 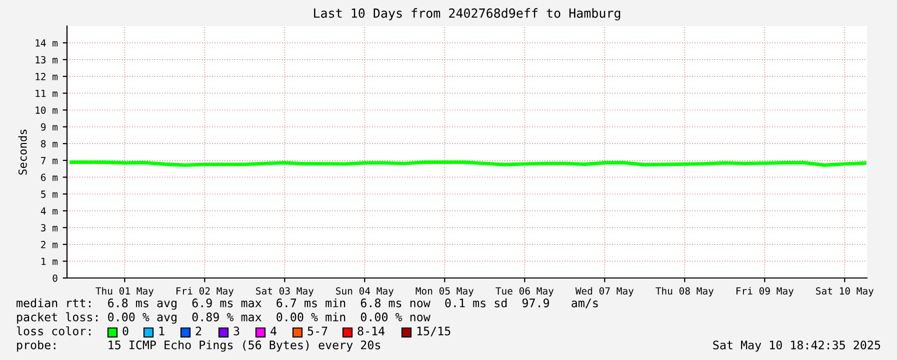 What do you see at coordinates (47, 60) in the screenshot?
I see `y-tick-label: 13 m` at bounding box center [47, 60].